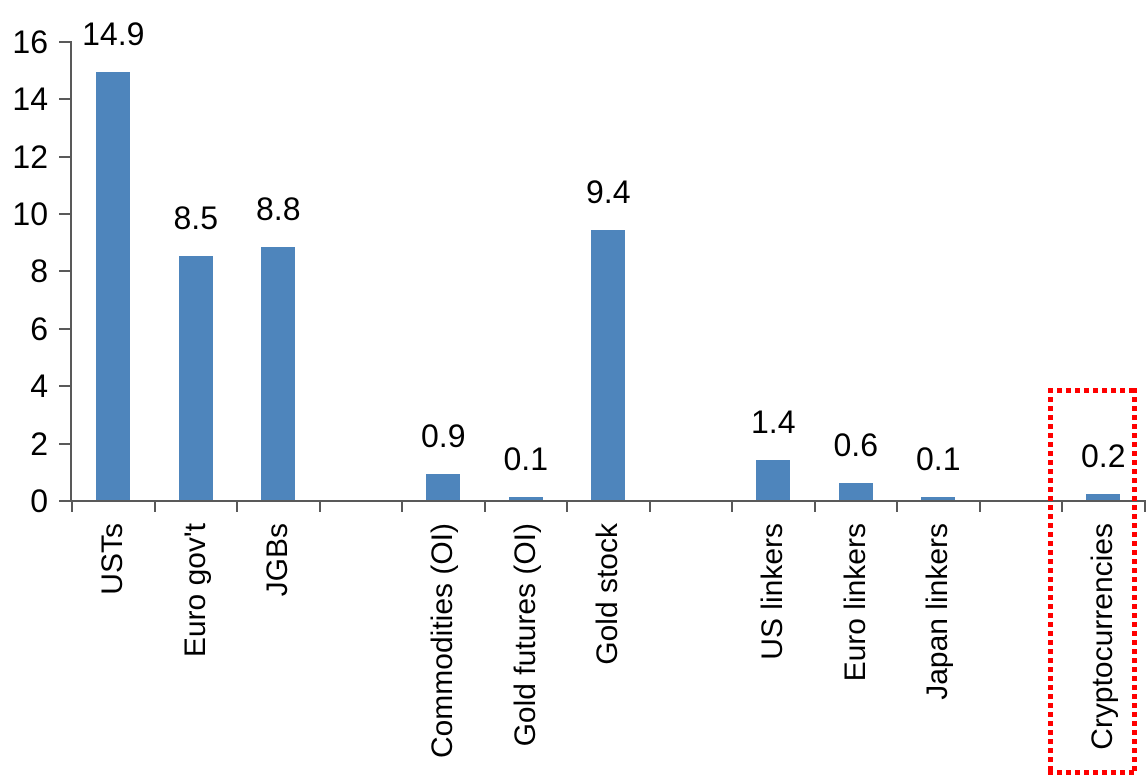 Image resolution: width=1146 pixels, height=780 pixels. I want to click on category-label-text: Euro gov't, so click(195, 590).